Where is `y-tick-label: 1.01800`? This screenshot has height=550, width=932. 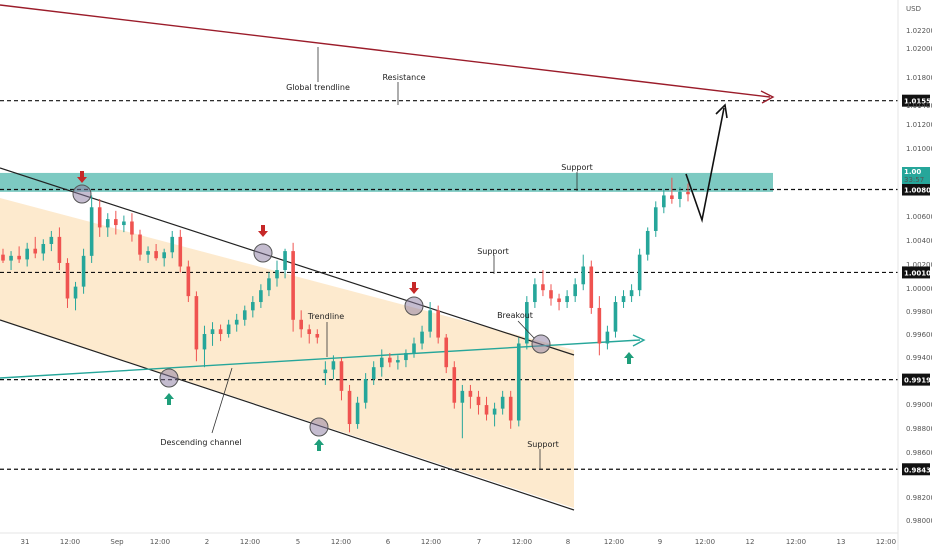
y-tick-label: 1.01800 is located at coordinates (919, 78).